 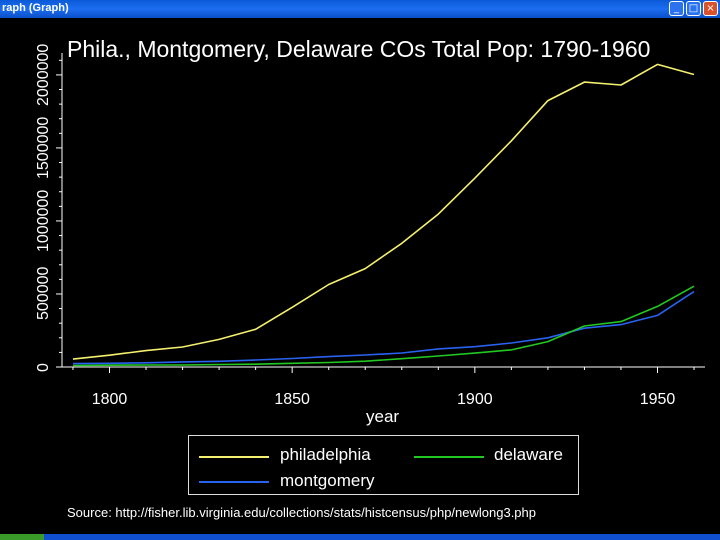 I want to click on taskbar-strip, so click(x=360, y=537).